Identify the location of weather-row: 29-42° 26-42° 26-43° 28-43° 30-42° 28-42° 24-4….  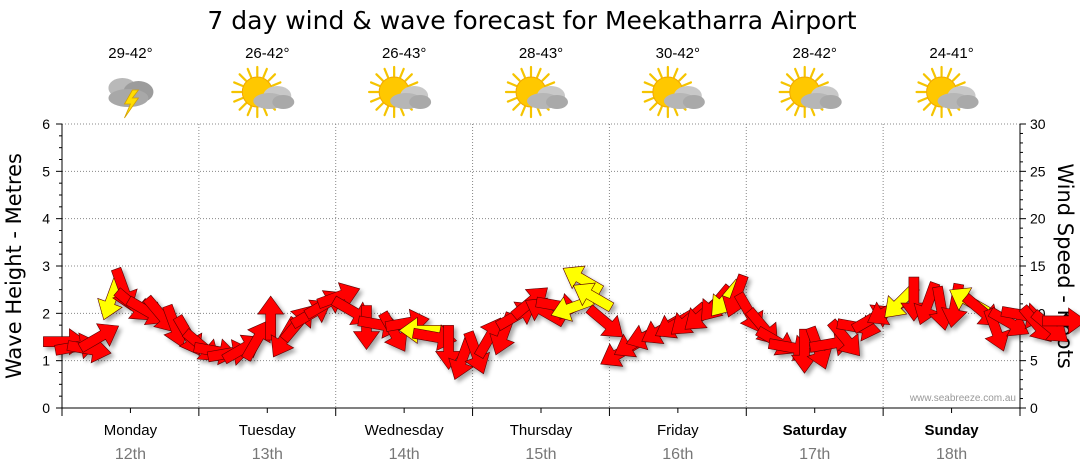
(543, 82).